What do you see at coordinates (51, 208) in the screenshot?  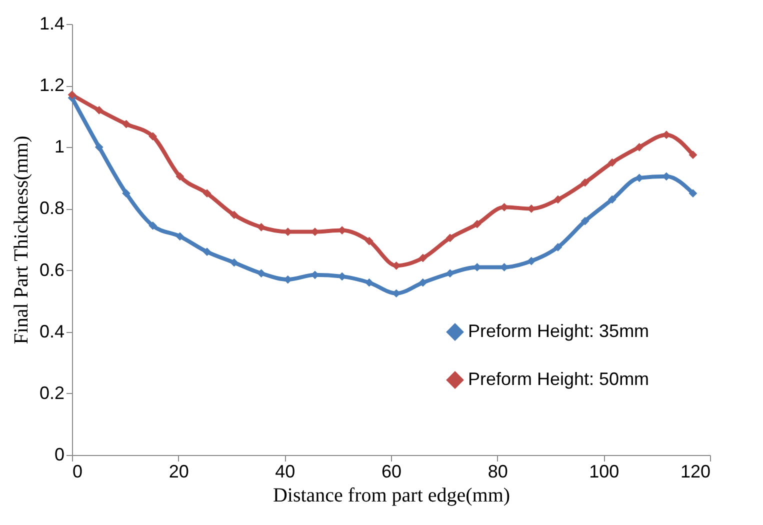 I see `y-tick-label: 0.8` at bounding box center [51, 208].